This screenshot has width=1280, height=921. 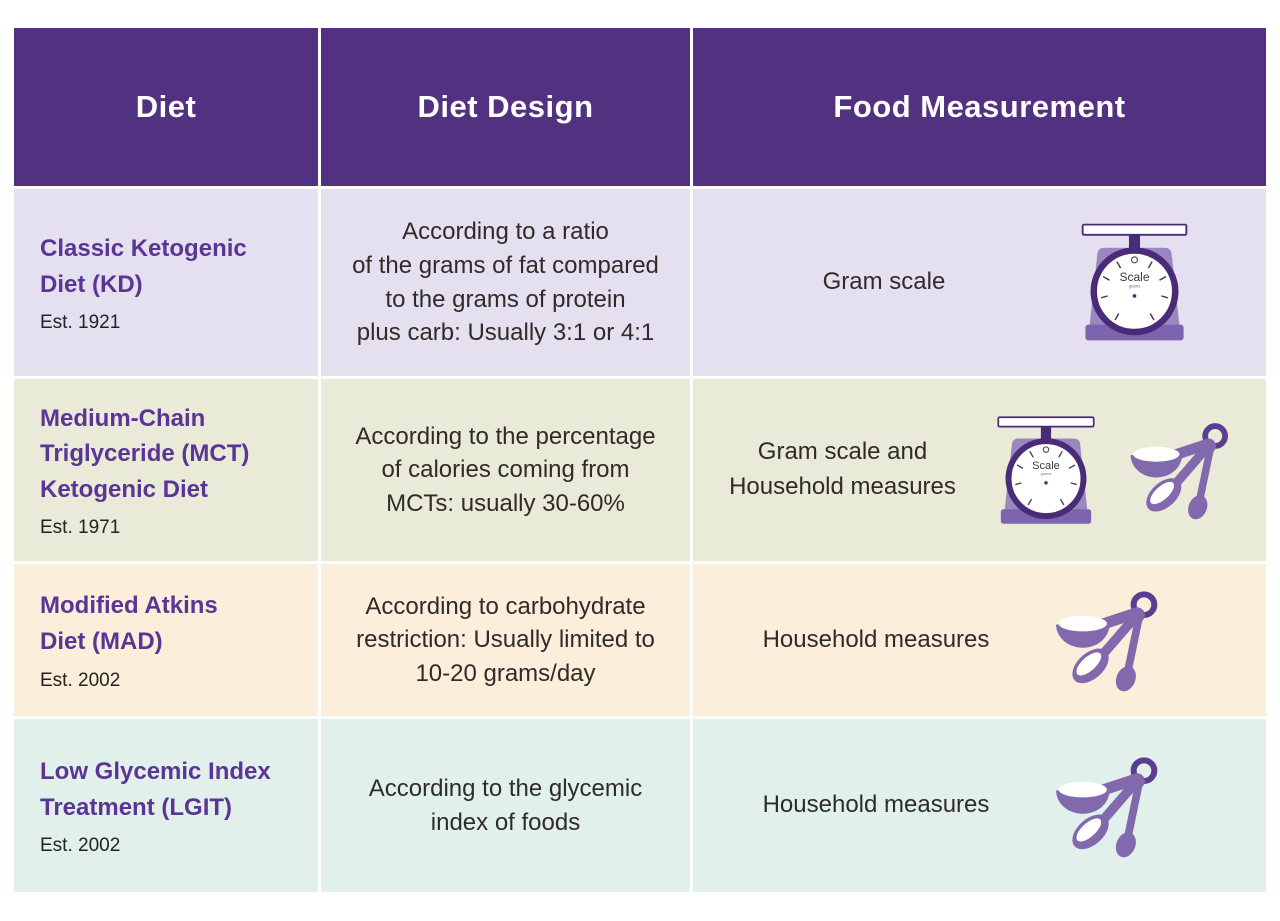 I want to click on diet-established: Est. 1921, so click(x=80, y=323).